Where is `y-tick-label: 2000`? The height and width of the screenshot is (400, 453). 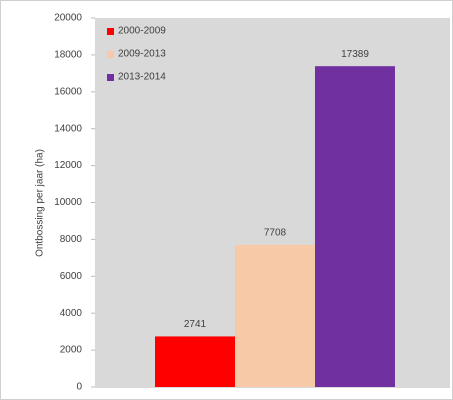 y-tick-label: 2000 is located at coordinates (71, 350).